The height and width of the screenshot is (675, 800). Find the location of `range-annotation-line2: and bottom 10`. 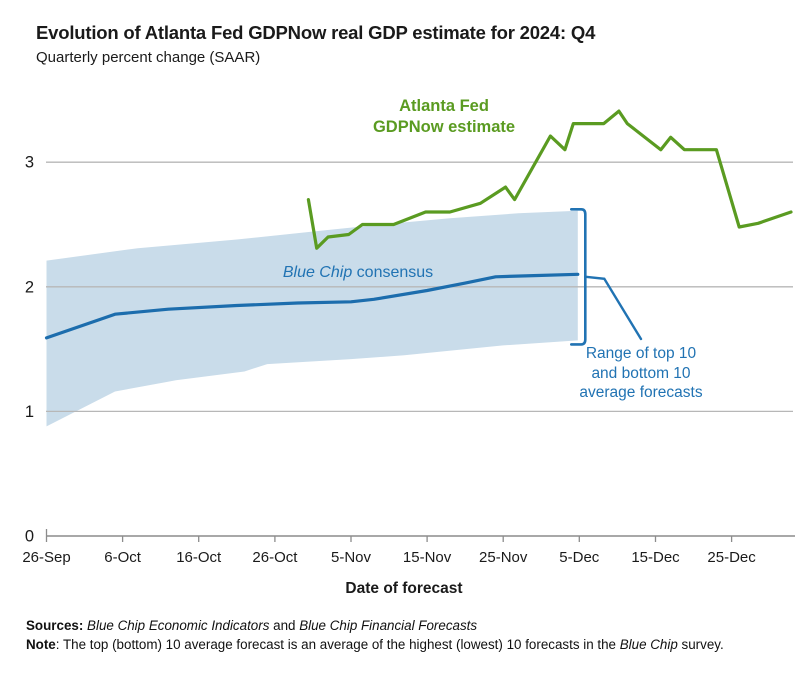

range-annotation-line2: and bottom 10 is located at coordinates (641, 373).